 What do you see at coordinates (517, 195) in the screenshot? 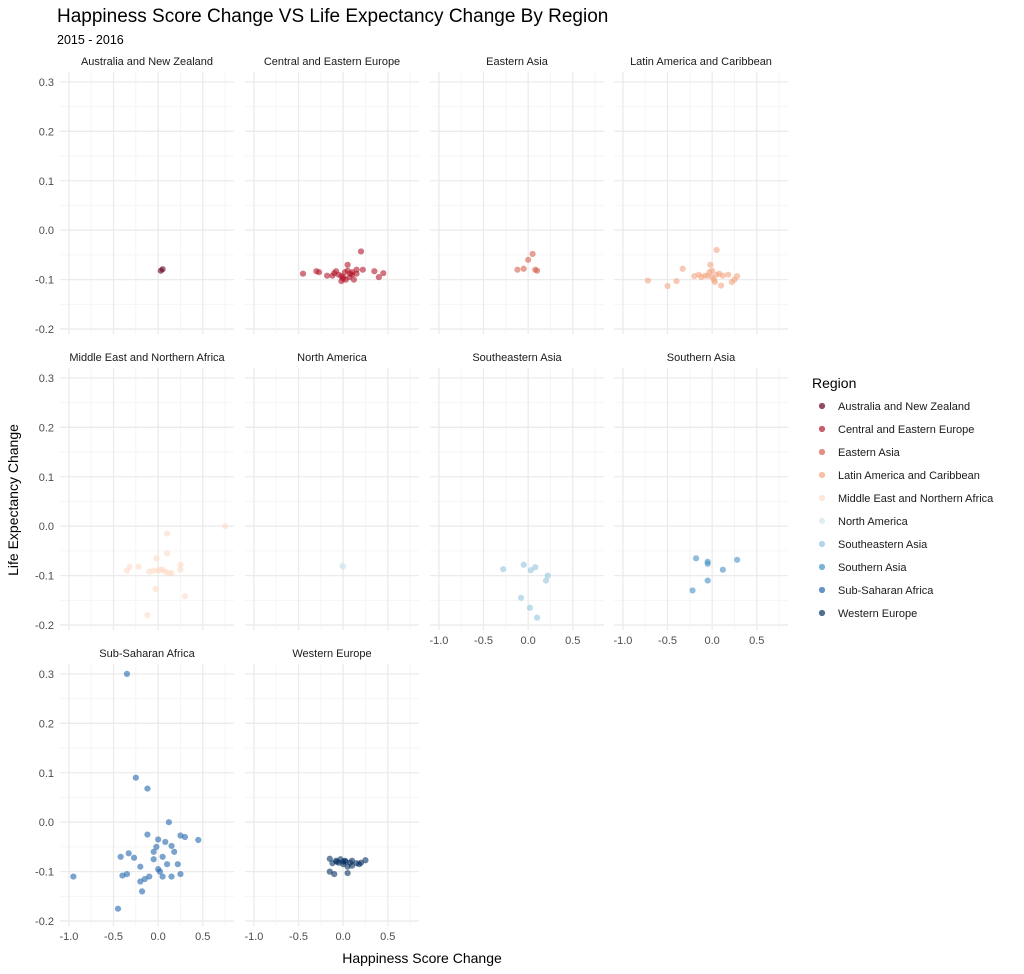
I see `facet-panel: Eastern Asia` at bounding box center [517, 195].